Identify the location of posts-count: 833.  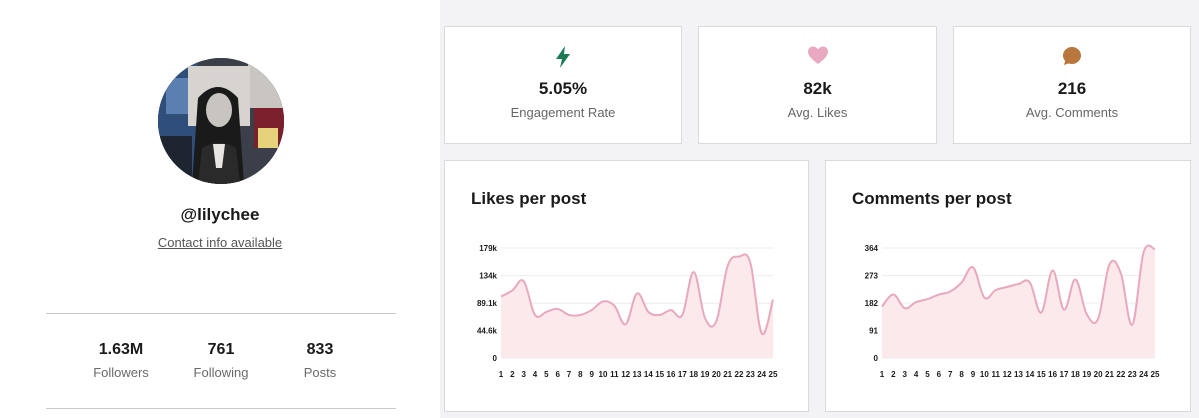
(320, 349).